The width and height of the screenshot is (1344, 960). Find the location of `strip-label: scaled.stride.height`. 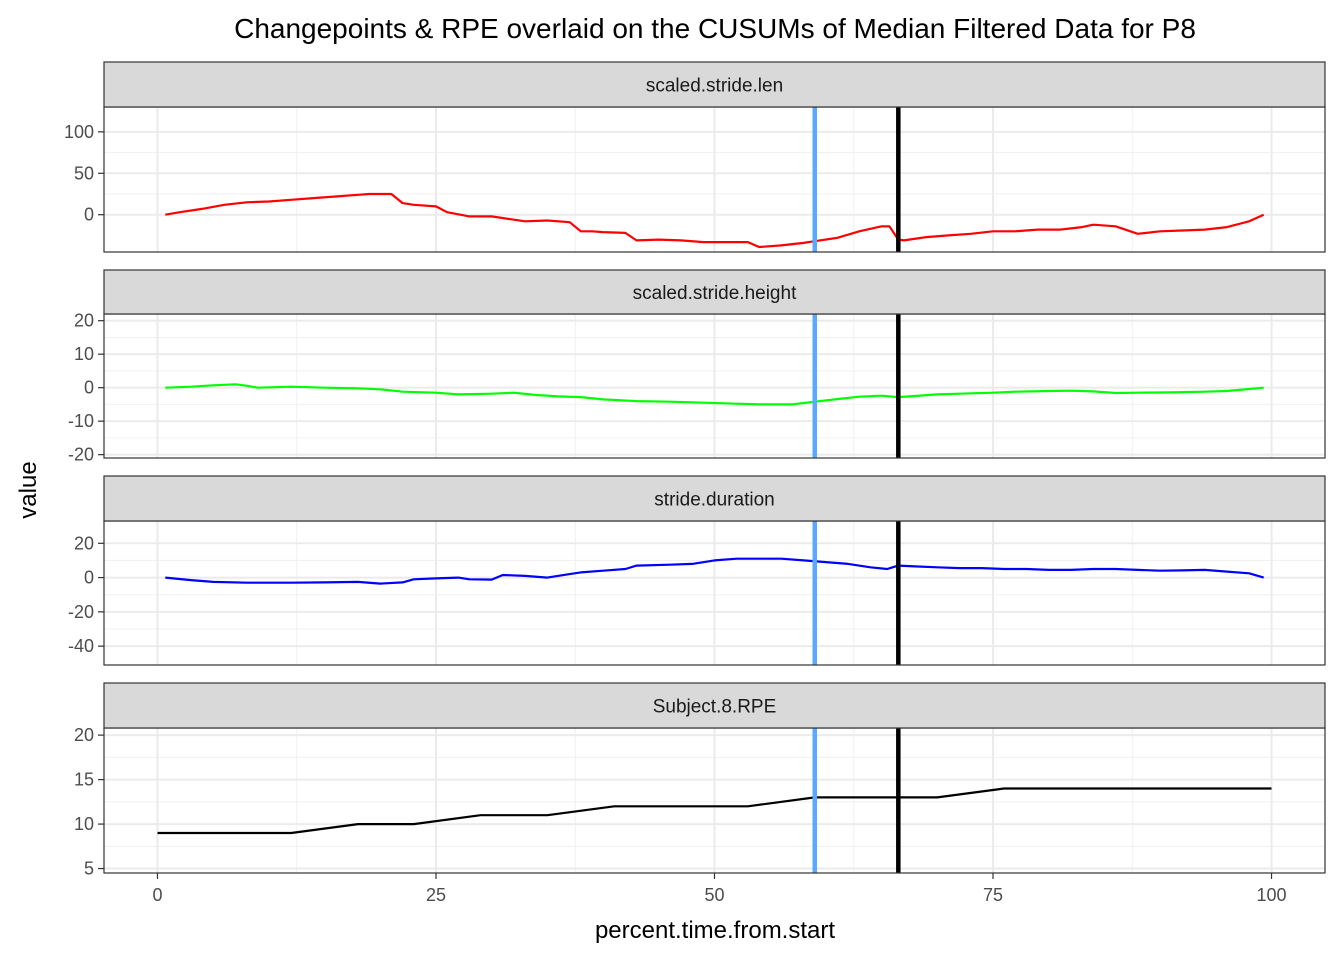

strip-label: scaled.stride.height is located at coordinates (715, 293).